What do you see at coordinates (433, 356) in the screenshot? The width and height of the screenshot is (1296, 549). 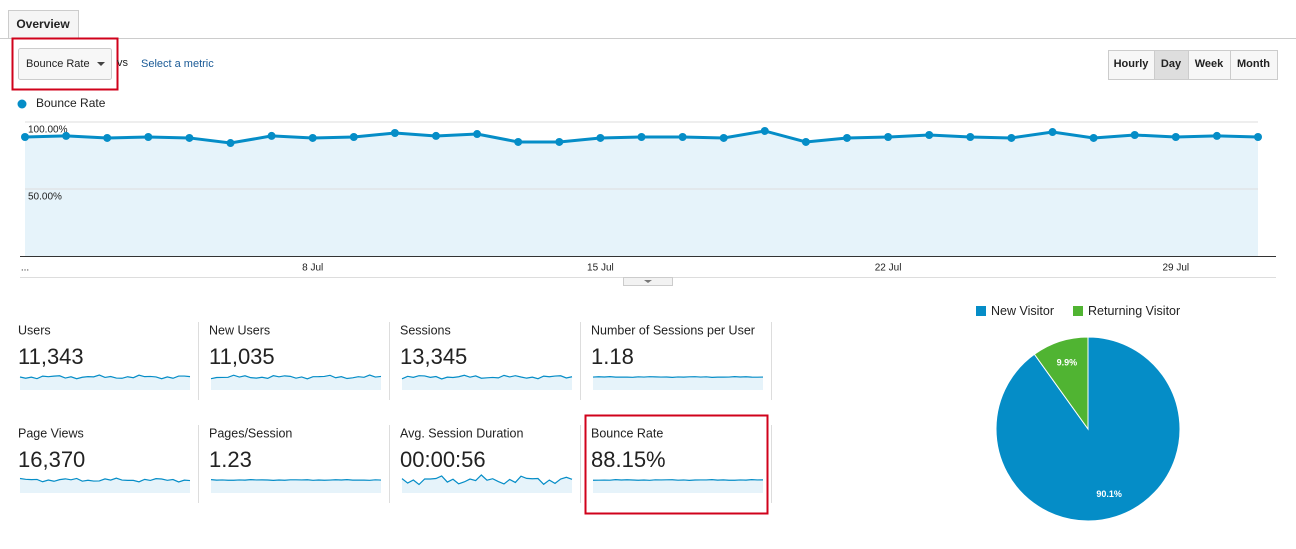 I see `metric-value: 13,345` at bounding box center [433, 356].